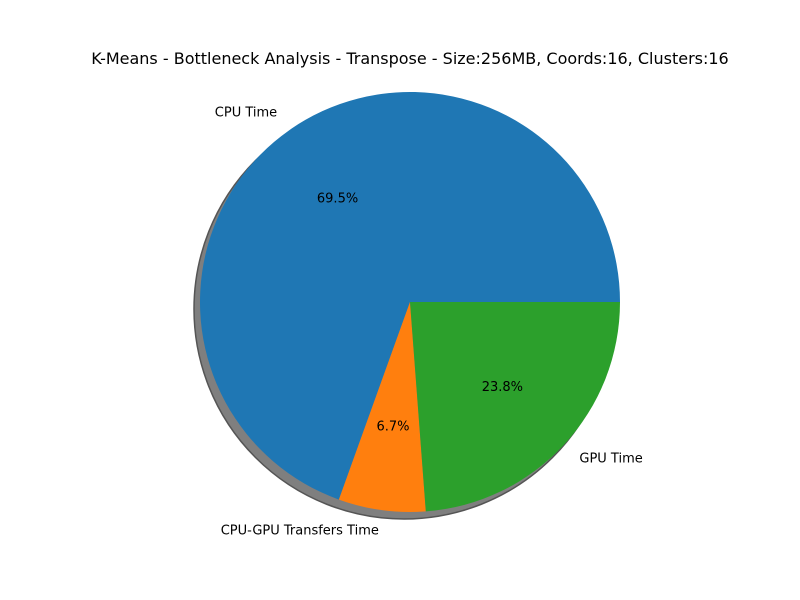  I want to click on slice-label-gpu-time: GPU Time, so click(610, 459).